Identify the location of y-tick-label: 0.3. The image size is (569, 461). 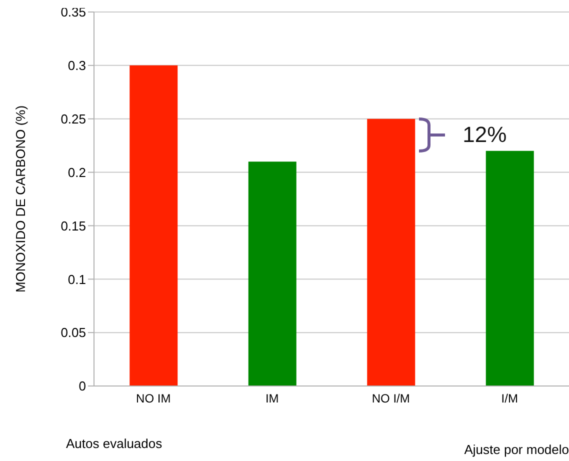
(77, 66).